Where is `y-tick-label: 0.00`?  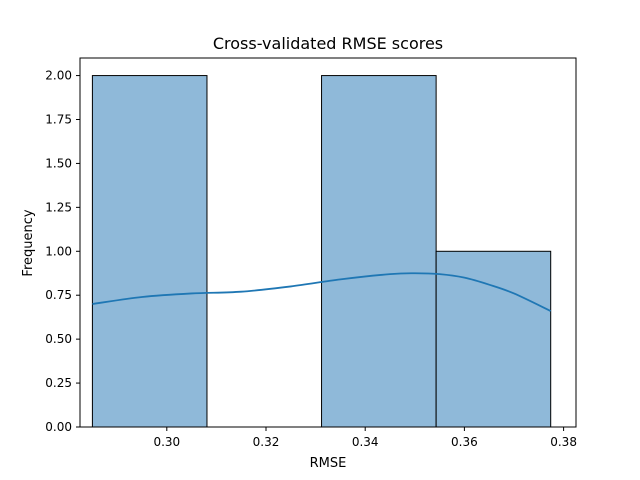 y-tick-label: 0.00 is located at coordinates (58, 427).